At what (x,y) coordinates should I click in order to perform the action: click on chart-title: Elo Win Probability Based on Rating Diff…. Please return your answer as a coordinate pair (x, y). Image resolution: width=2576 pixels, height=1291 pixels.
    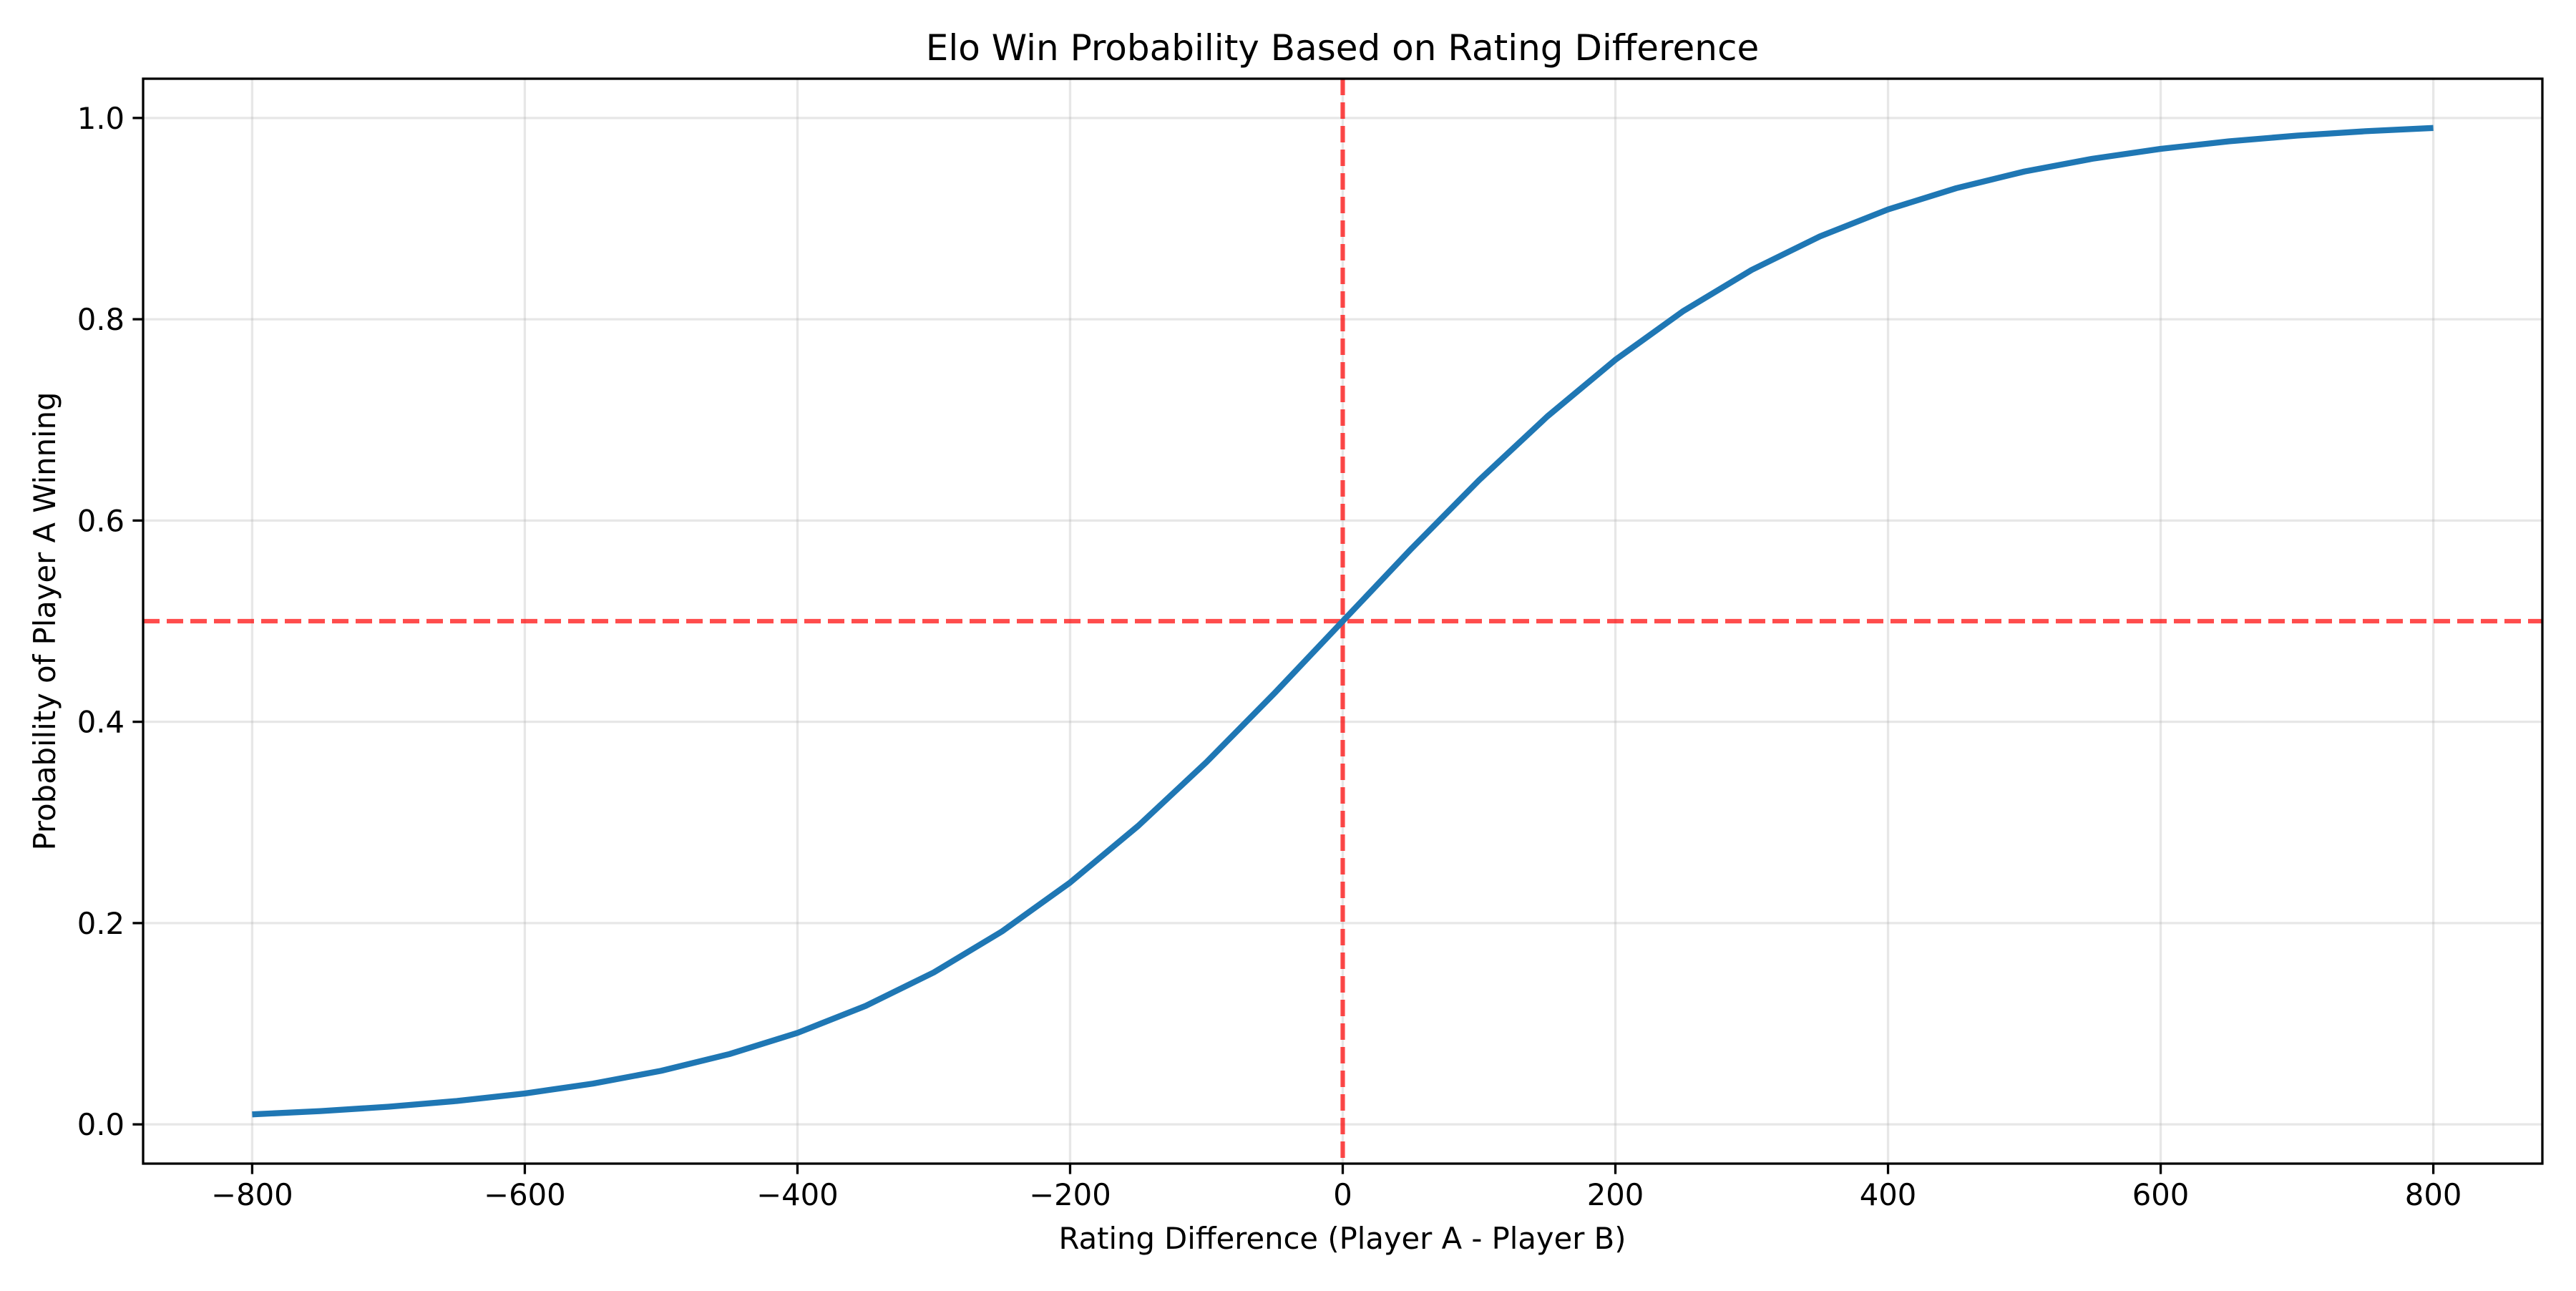
    Looking at the image, I should click on (1342, 48).